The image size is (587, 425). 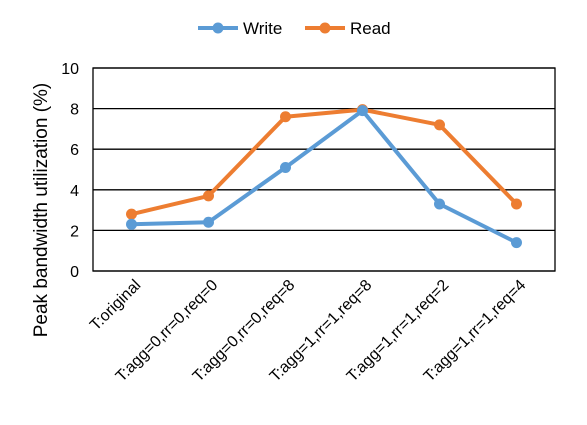 I want to click on legend-item-read: Read, so click(x=348, y=28).